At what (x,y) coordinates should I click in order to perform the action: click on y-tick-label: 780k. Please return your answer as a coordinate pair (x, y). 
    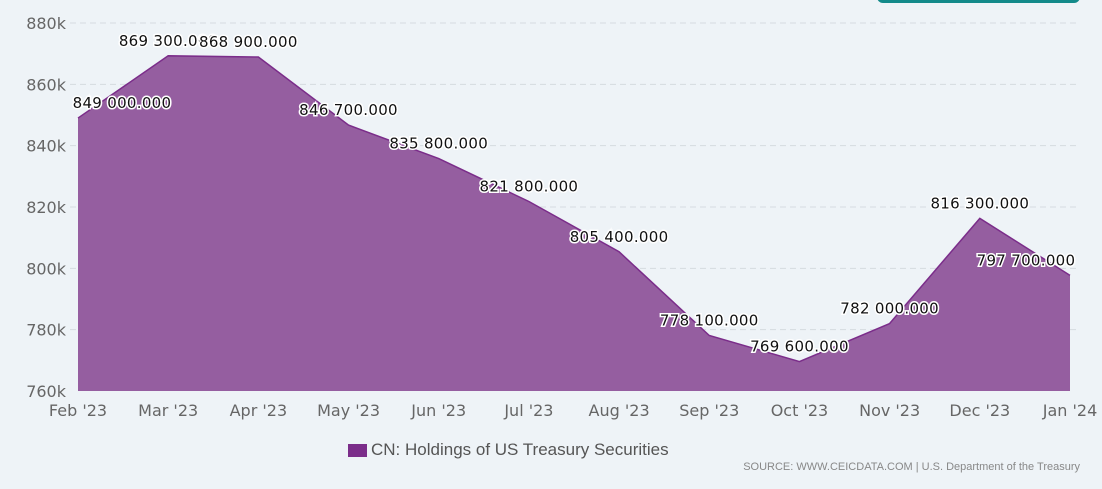
    Looking at the image, I should click on (46, 330).